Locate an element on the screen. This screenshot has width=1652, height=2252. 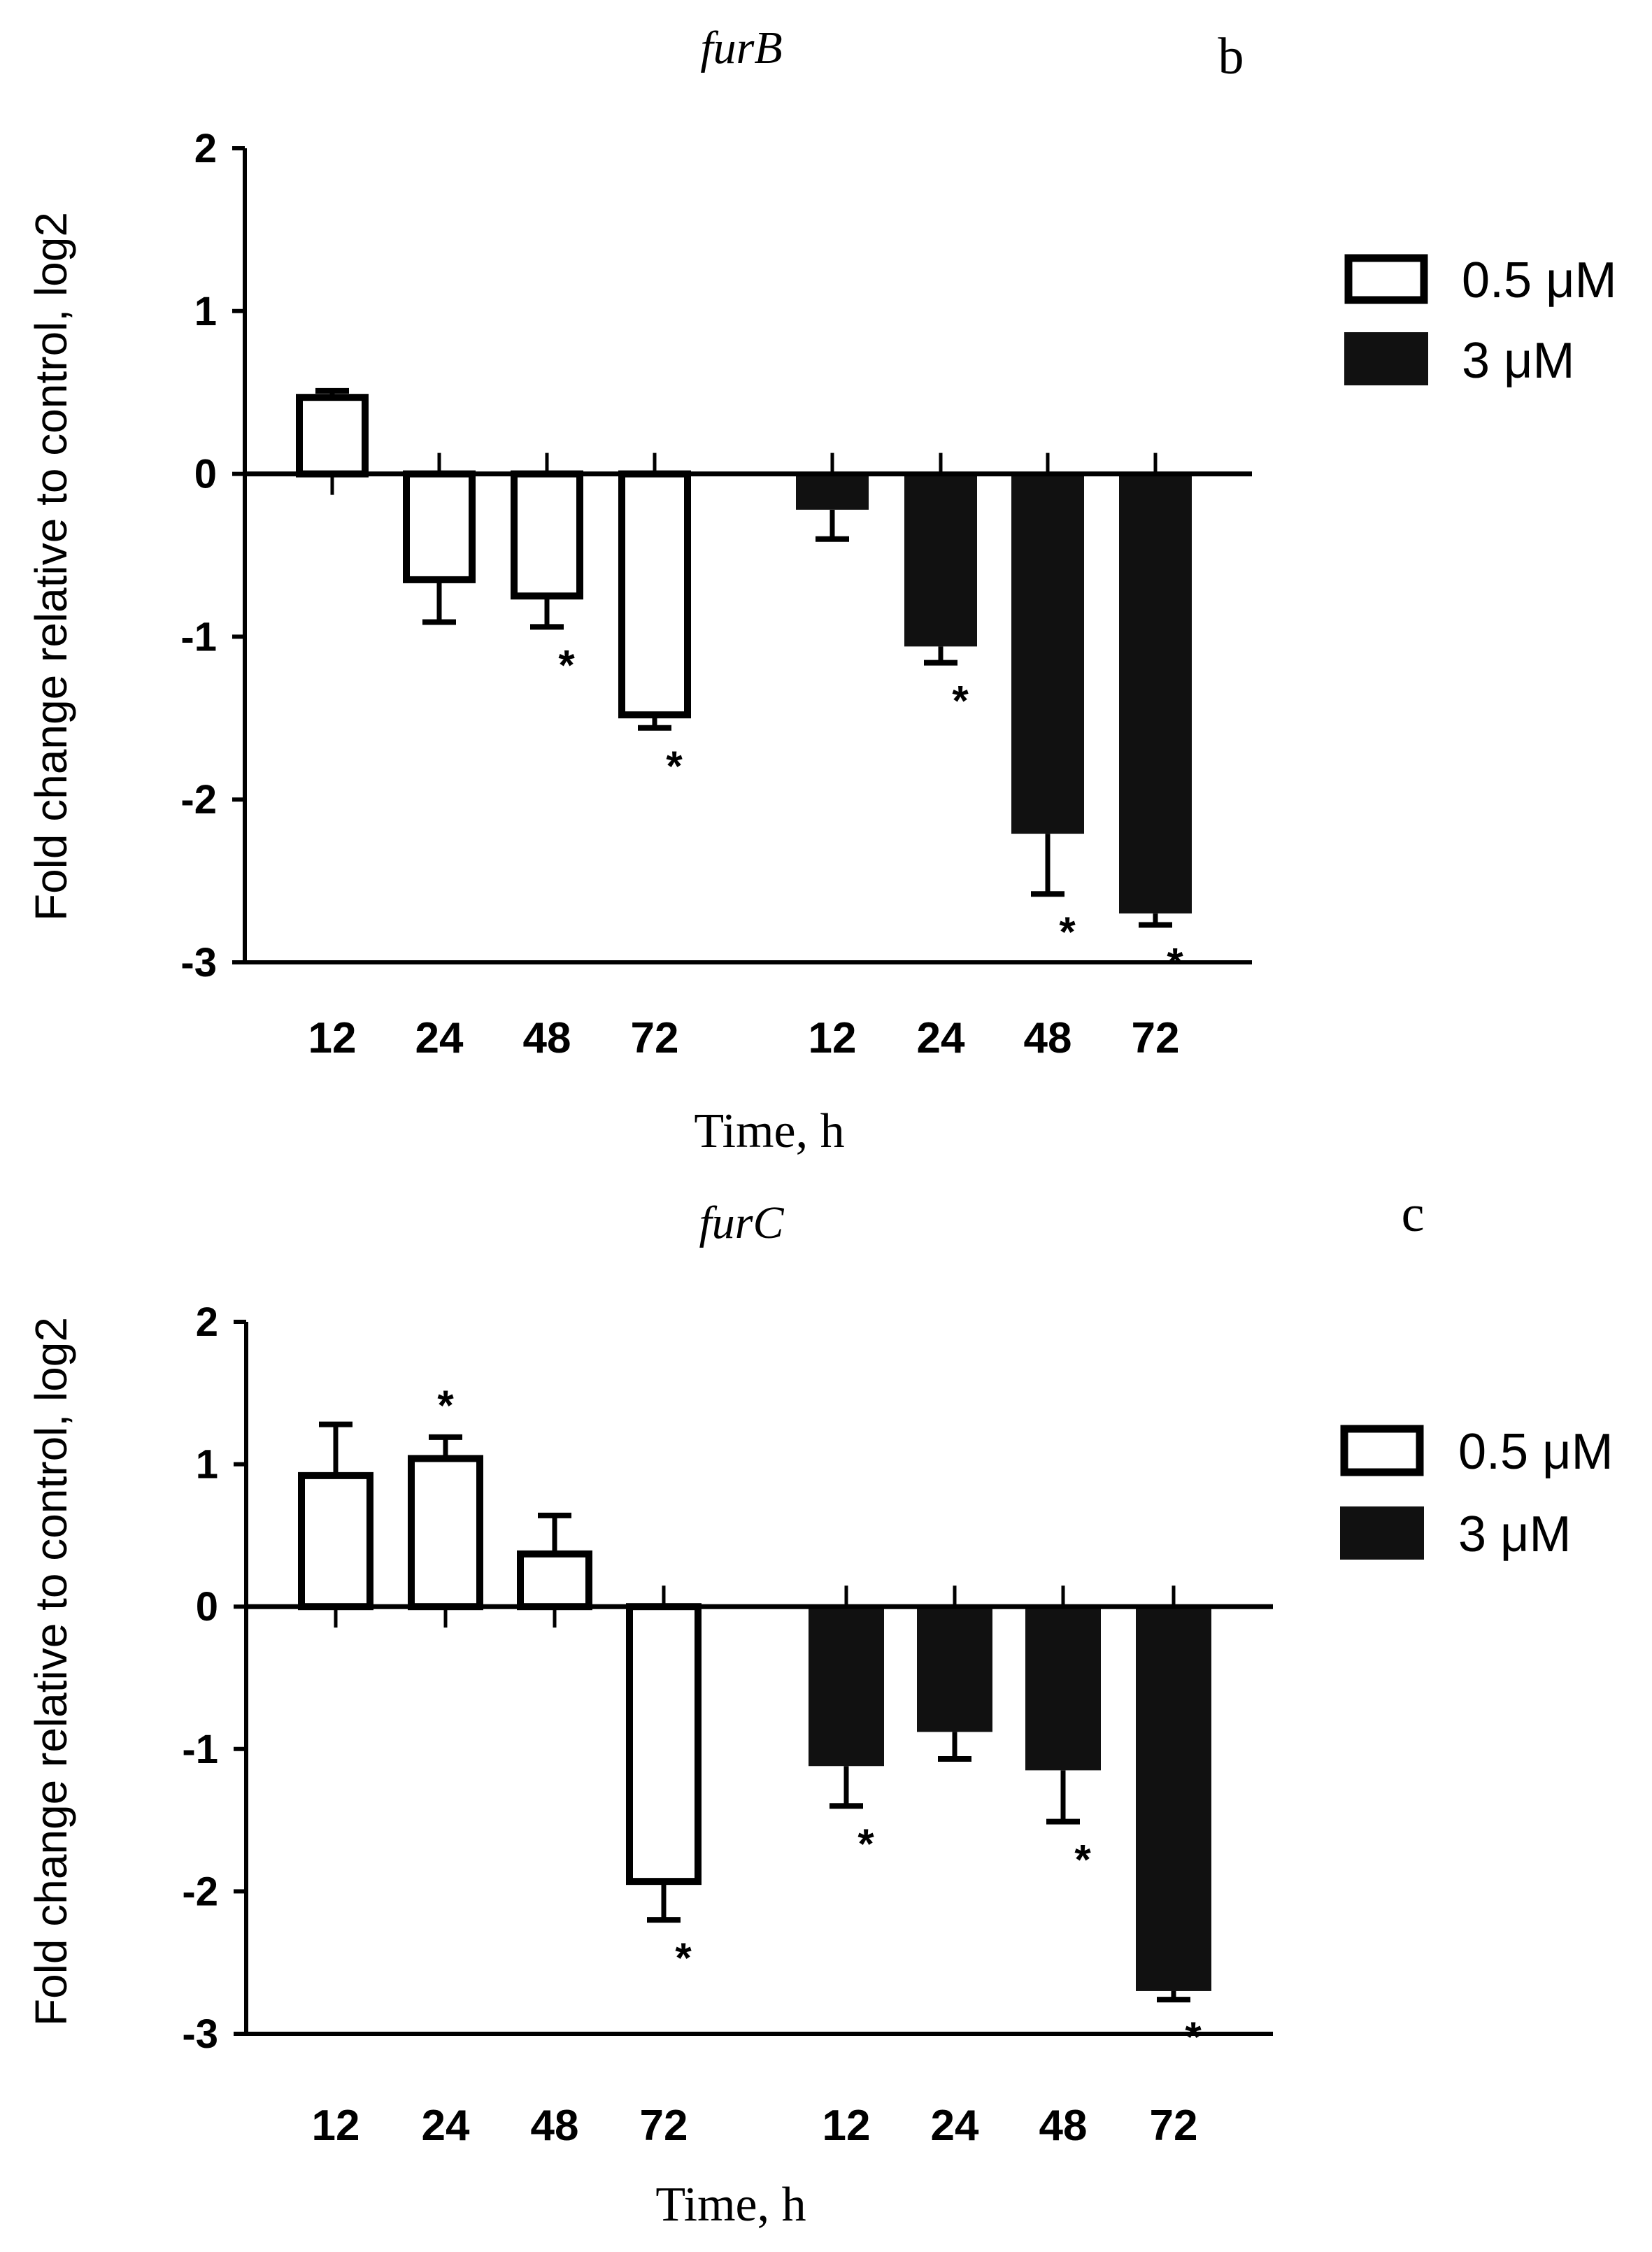
panel-b-y-axis-label: Fold change relative to control, log2 is located at coordinates (51, 567).